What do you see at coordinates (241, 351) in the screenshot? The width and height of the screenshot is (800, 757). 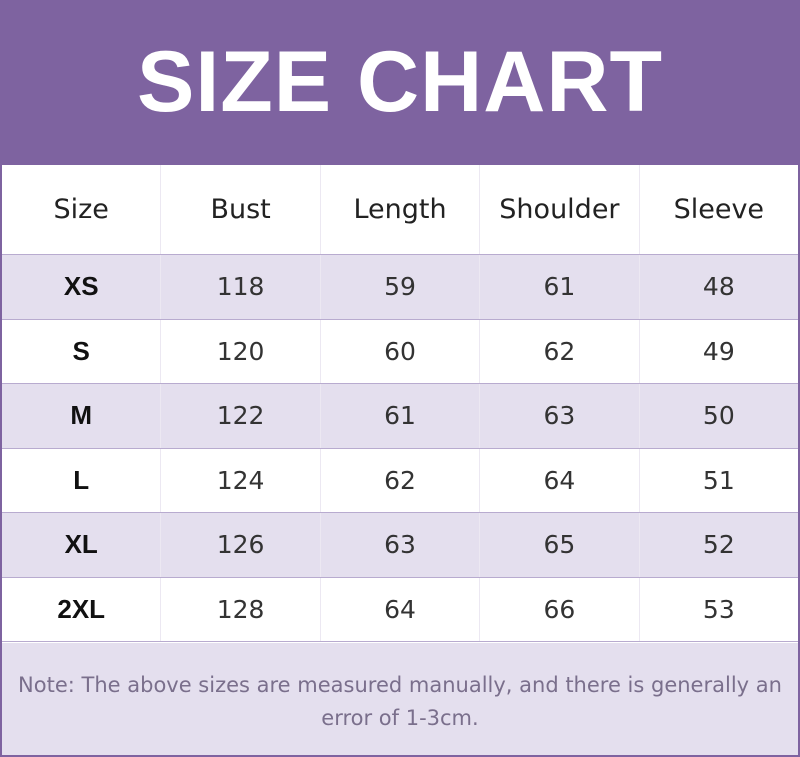 I see `table-cell: 120` at bounding box center [241, 351].